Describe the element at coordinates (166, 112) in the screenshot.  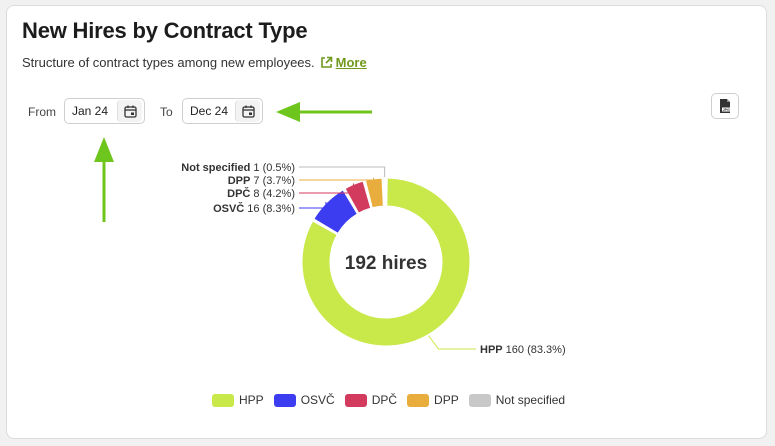
I see `to-label: To` at that location.